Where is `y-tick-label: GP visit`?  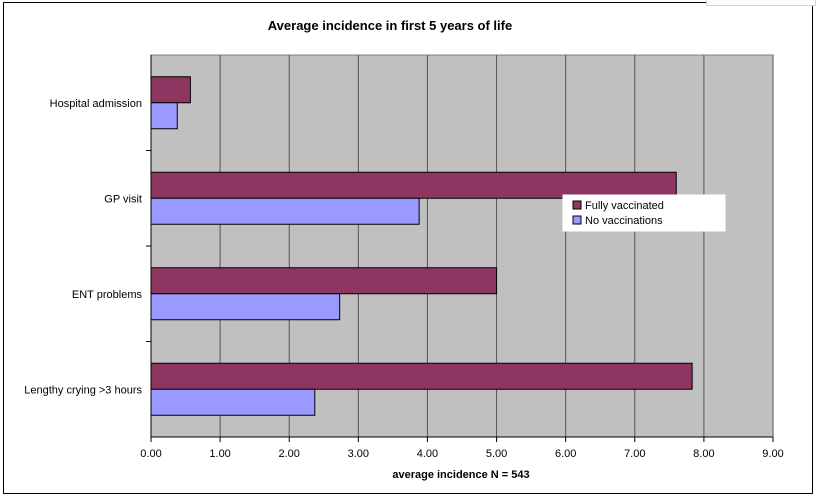 y-tick-label: GP visit is located at coordinates (123, 199).